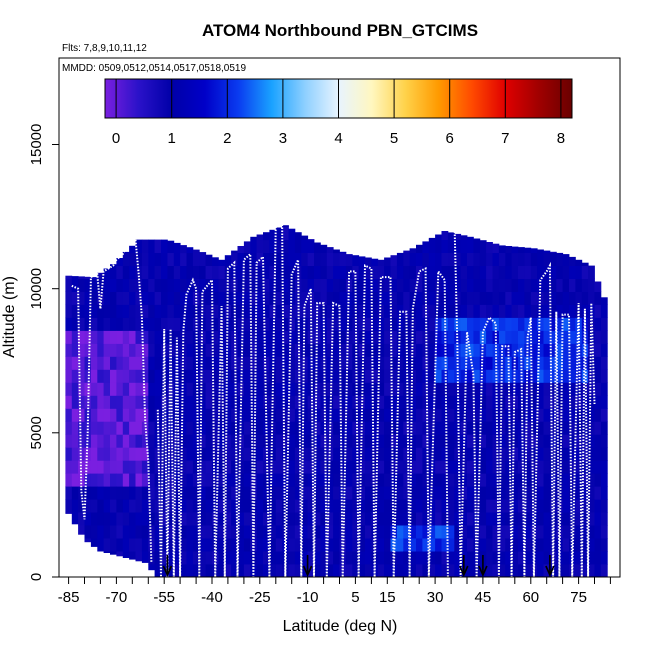 The image size is (650, 650). Describe the element at coordinates (116, 138) in the screenshot. I see `colorbar-tick-label: 0` at that location.